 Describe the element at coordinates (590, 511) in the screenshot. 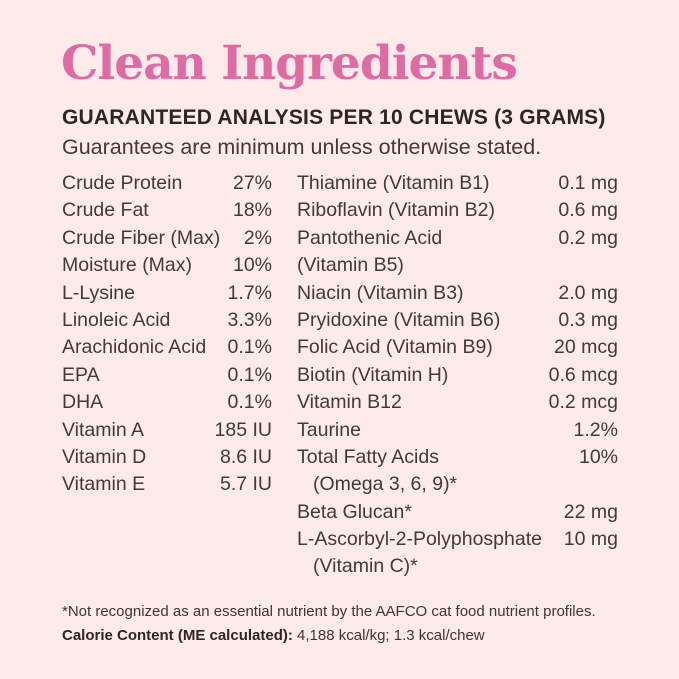

I see `nutrient-value: 22 mg` at that location.